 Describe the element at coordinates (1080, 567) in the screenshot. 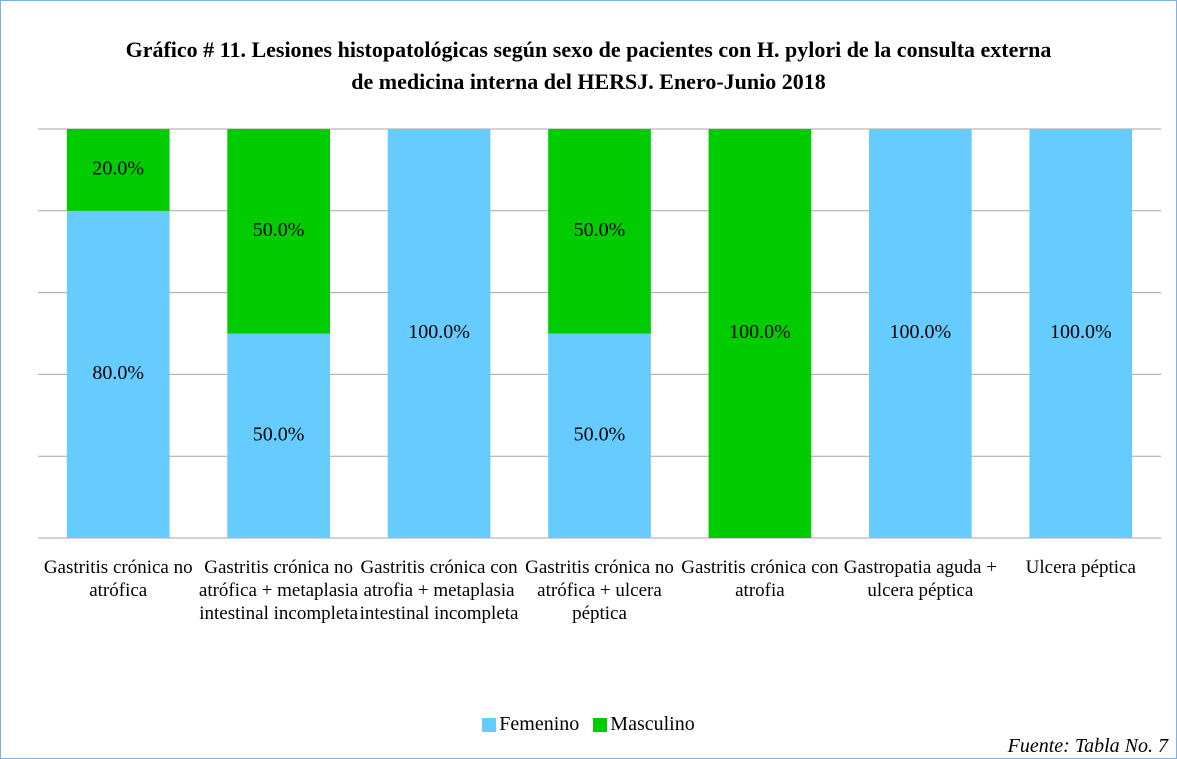

I see `x-tick-label: Ulcera péptica` at that location.